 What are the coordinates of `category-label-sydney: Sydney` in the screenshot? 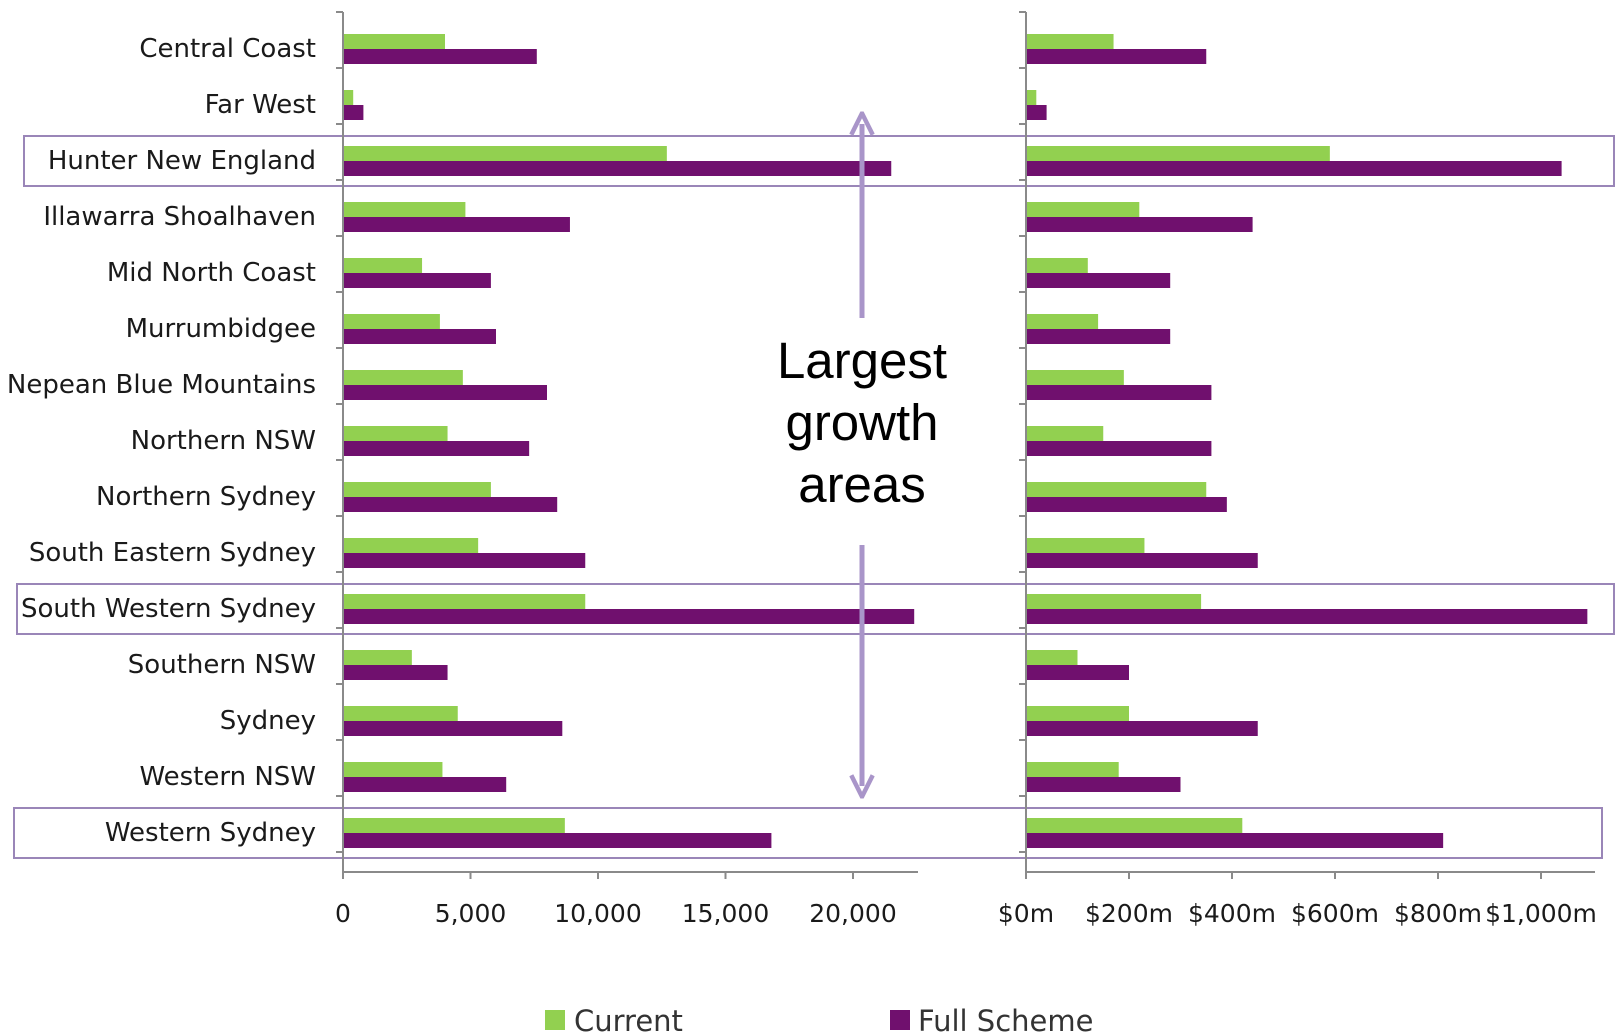 It's located at (268, 721).